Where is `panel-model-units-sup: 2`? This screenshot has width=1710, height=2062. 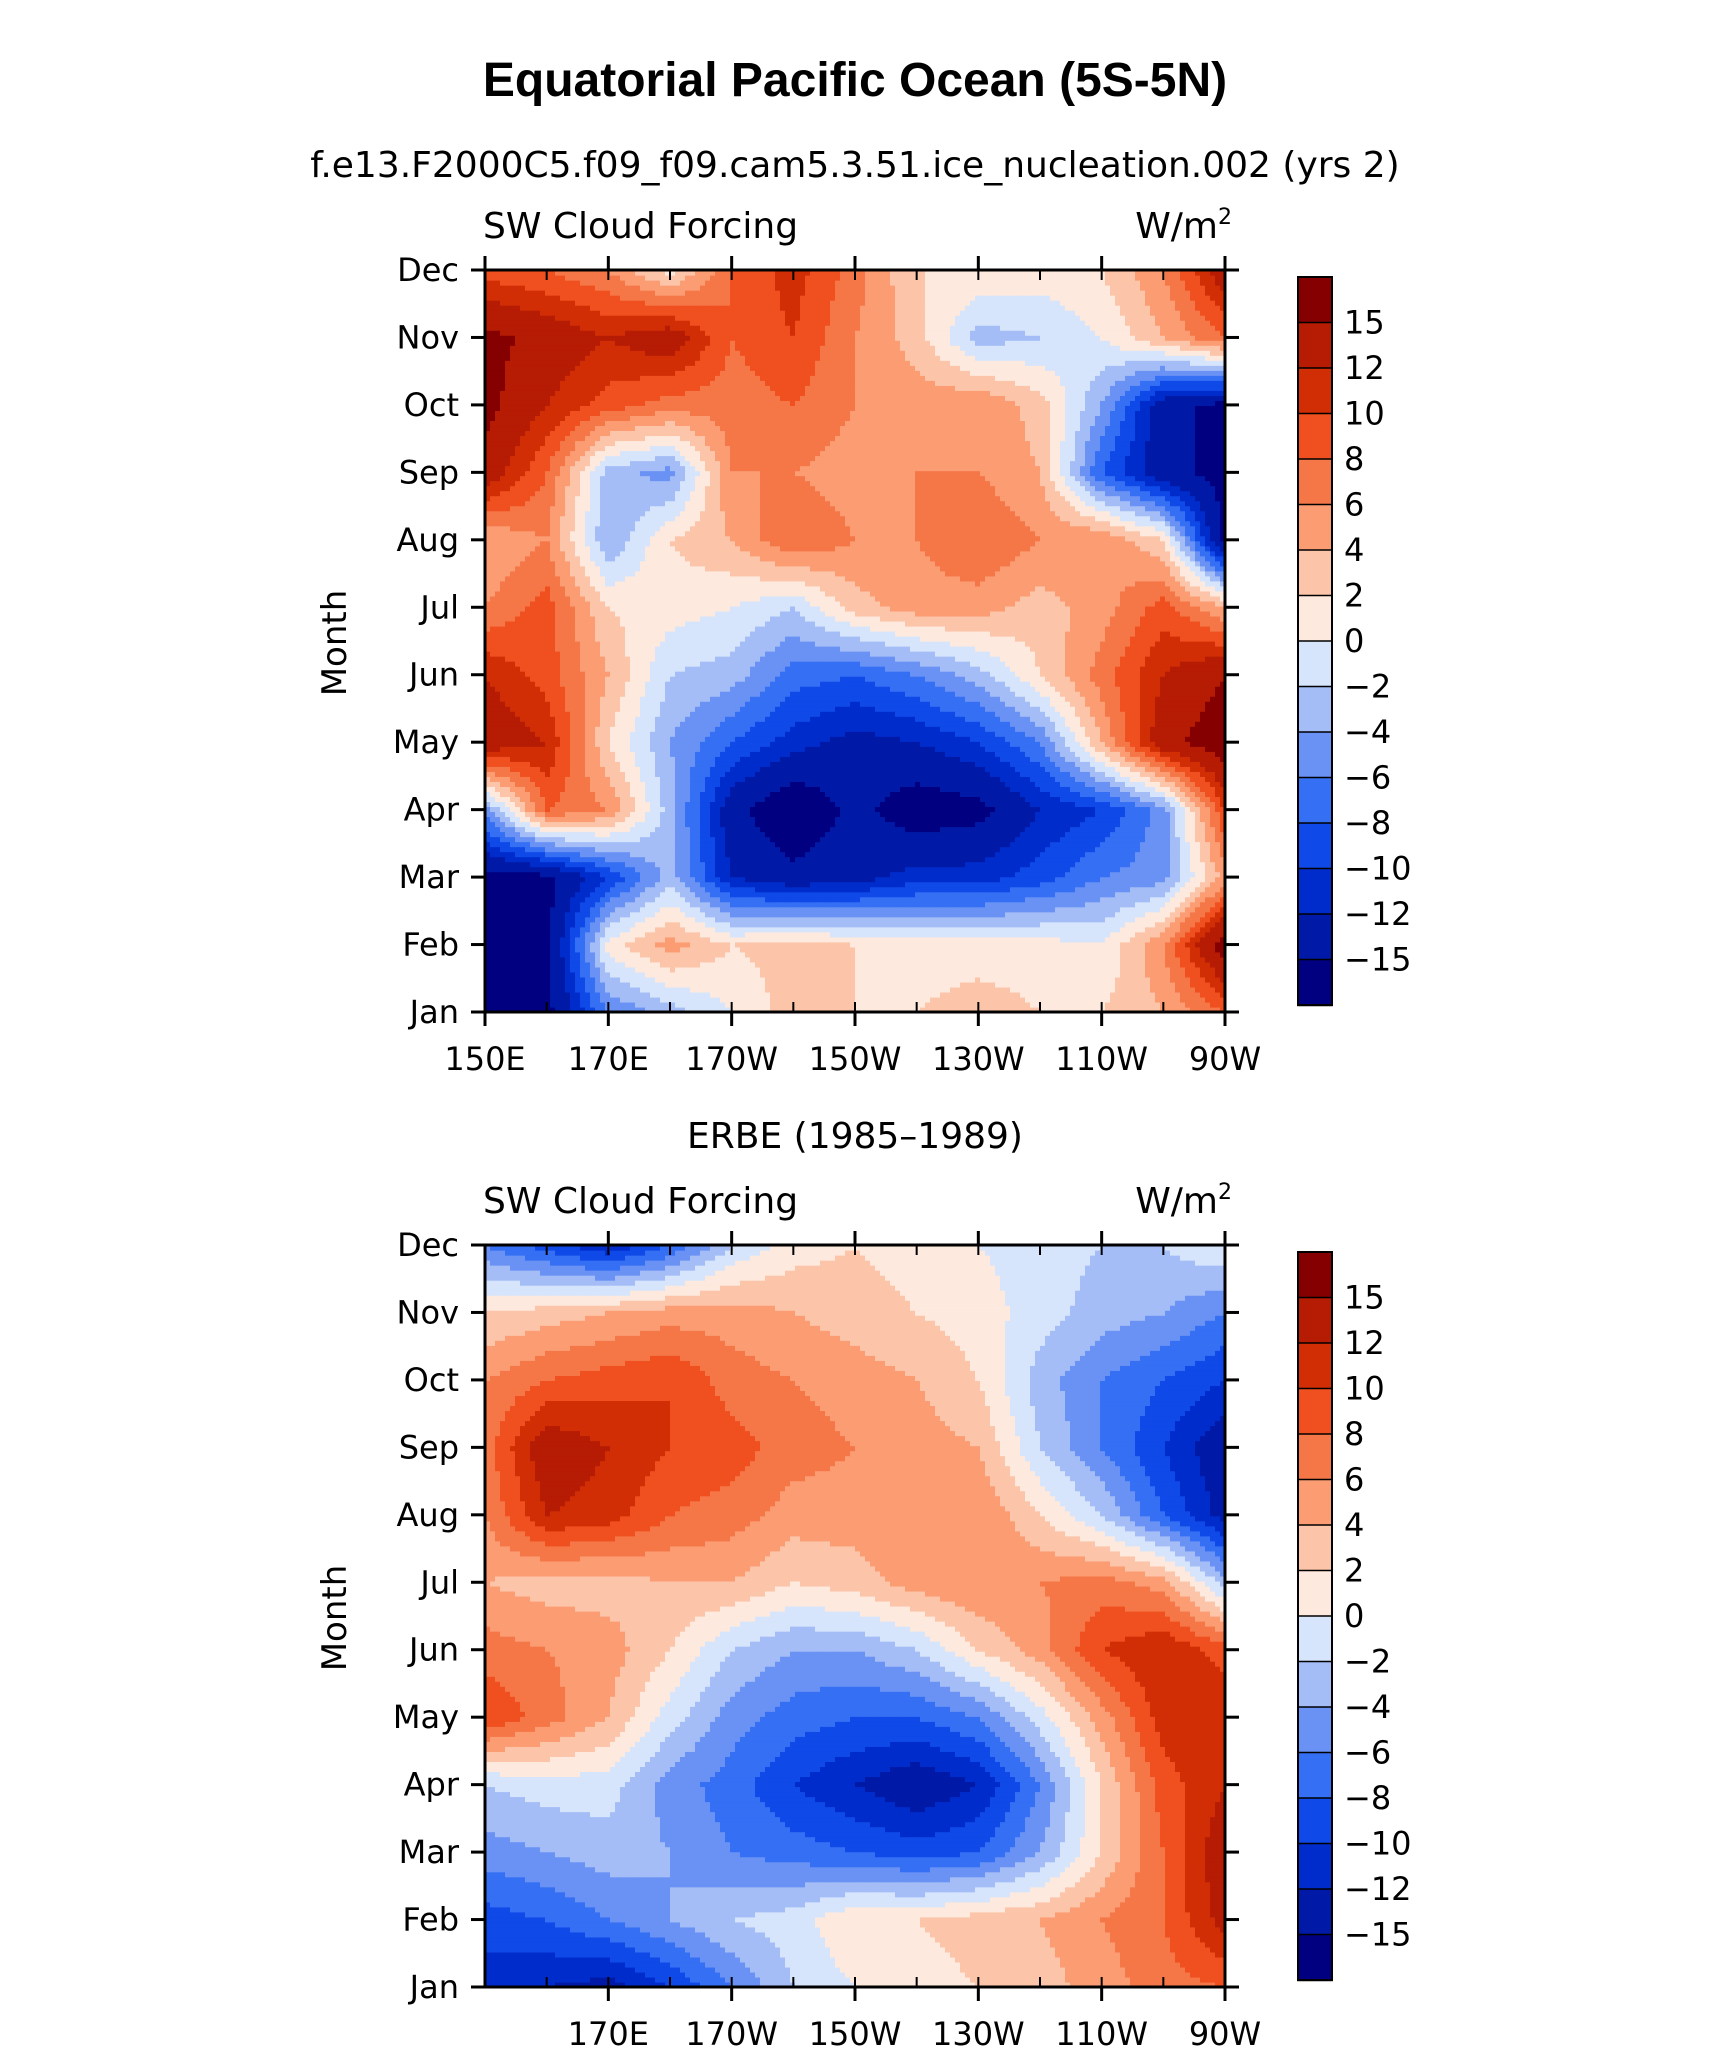 panel-model-units-sup: 2 is located at coordinates (1225, 217).